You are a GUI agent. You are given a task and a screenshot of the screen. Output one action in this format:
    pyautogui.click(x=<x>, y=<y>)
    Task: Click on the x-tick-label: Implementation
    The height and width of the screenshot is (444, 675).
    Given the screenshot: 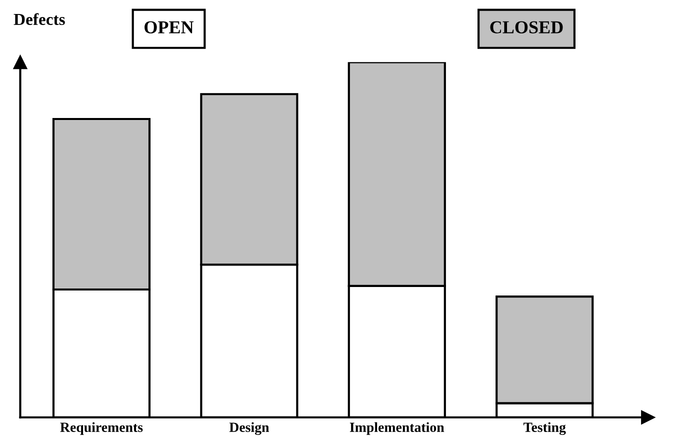 What is the action you would take?
    pyautogui.click(x=397, y=428)
    